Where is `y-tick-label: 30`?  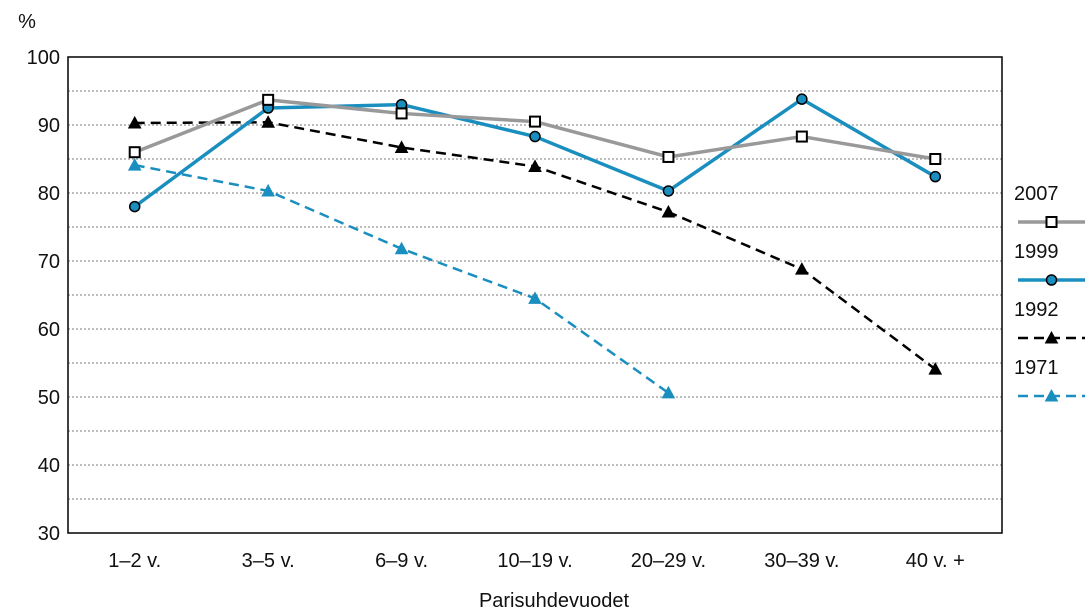
y-tick-label: 30 is located at coordinates (49, 534).